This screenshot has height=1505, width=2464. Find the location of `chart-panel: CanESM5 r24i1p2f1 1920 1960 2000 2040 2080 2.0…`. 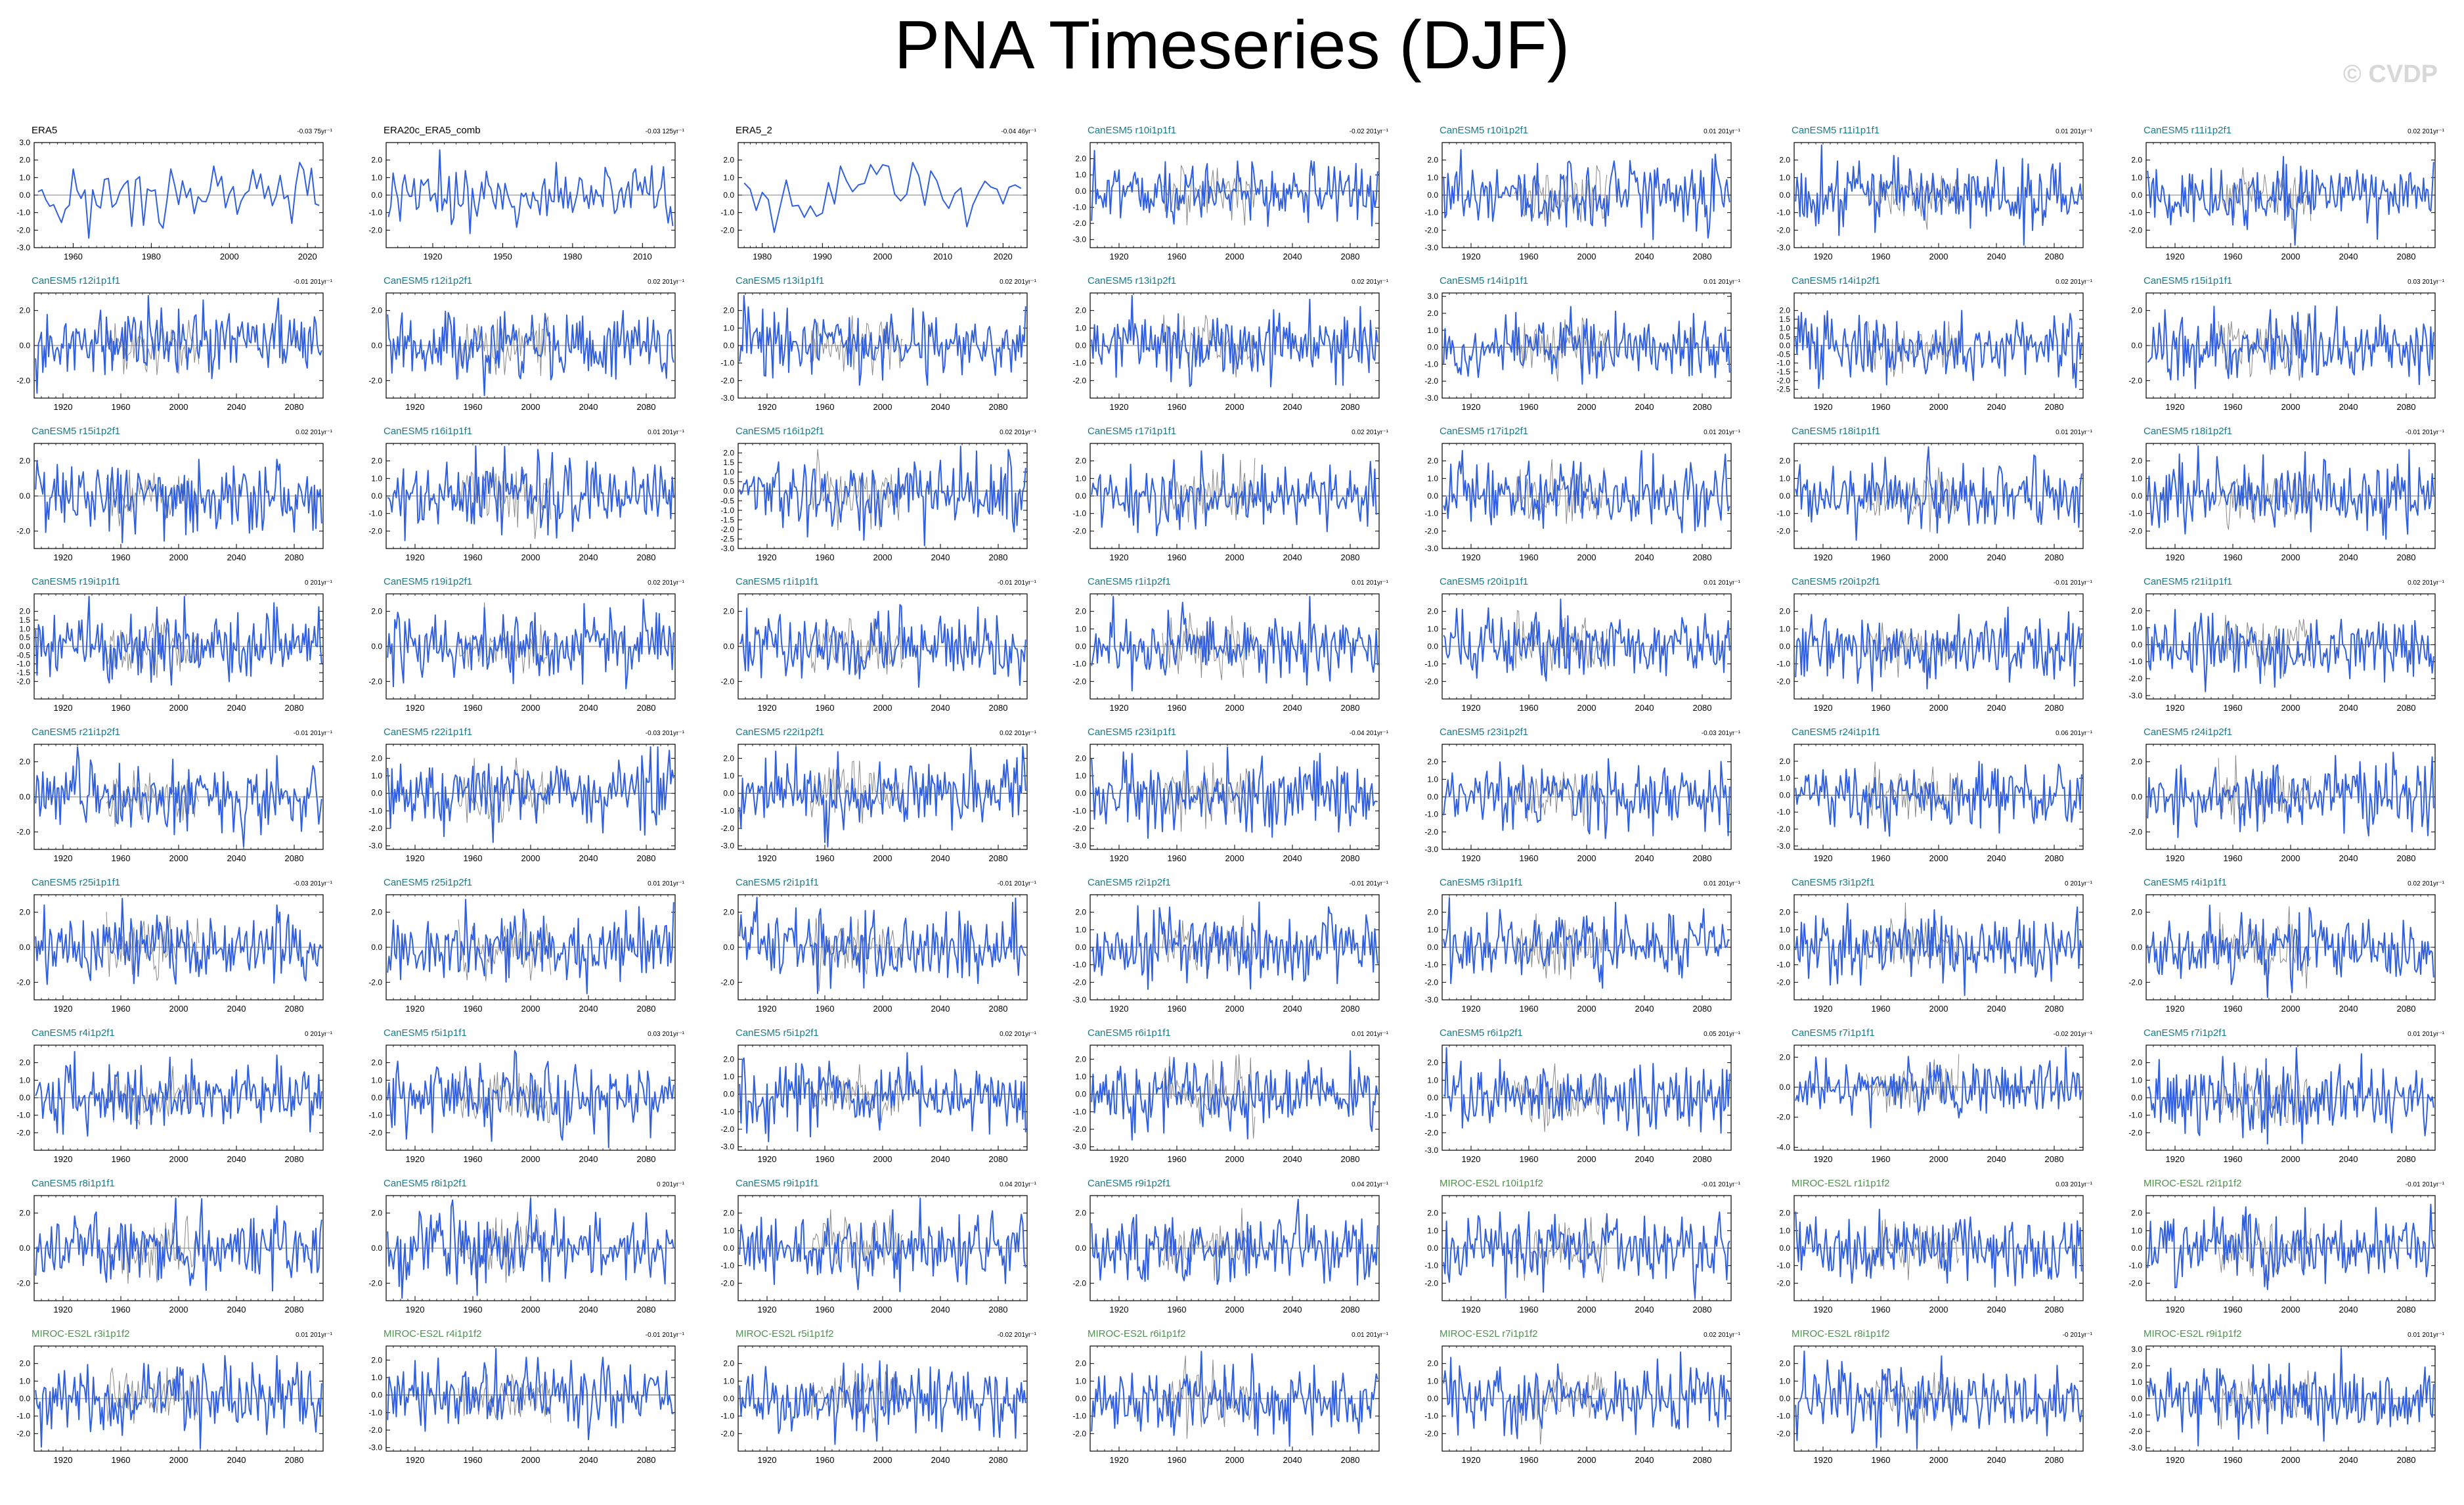

chart-panel: CanESM5 r24i1p2f1 1920 1960 2000 2040 2080 2.0… is located at coordinates (2282, 795).